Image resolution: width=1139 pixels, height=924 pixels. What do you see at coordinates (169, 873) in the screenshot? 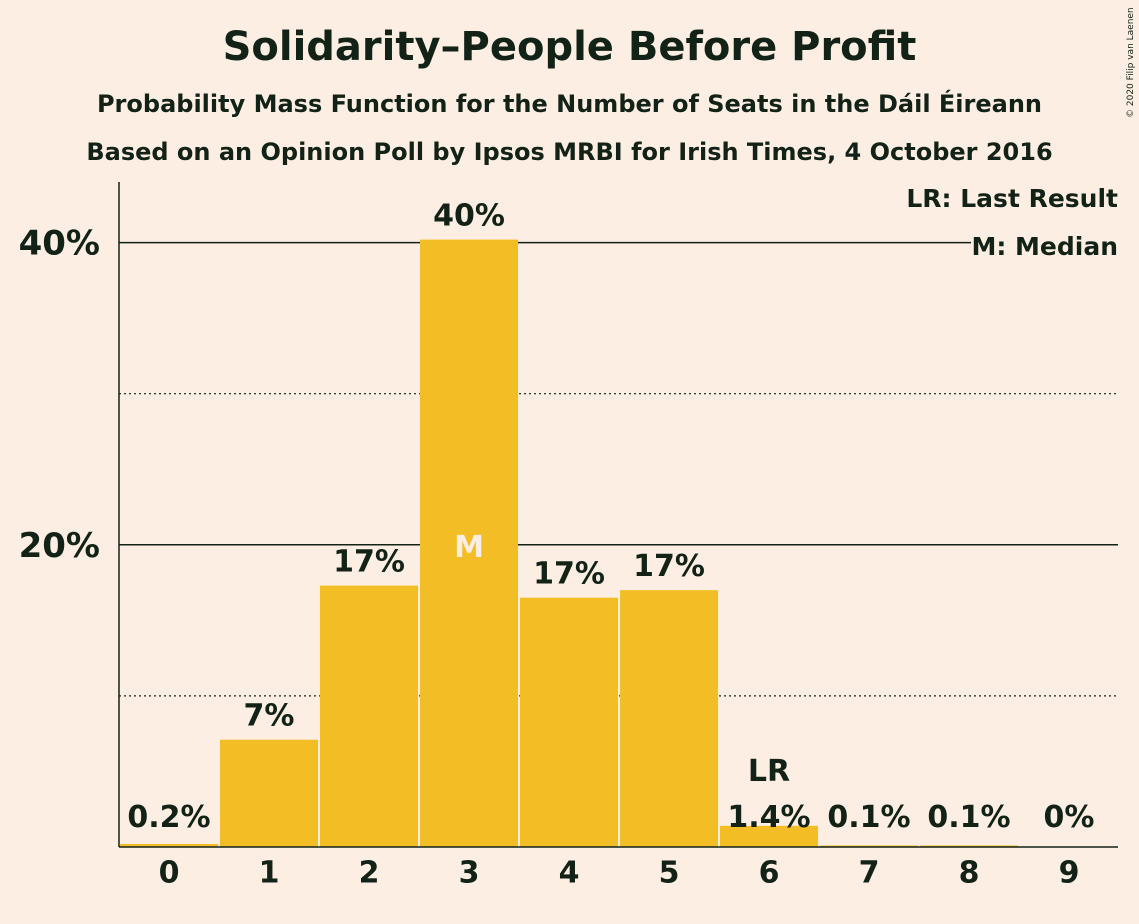
I see `x-tick-label: 0` at bounding box center [169, 873].